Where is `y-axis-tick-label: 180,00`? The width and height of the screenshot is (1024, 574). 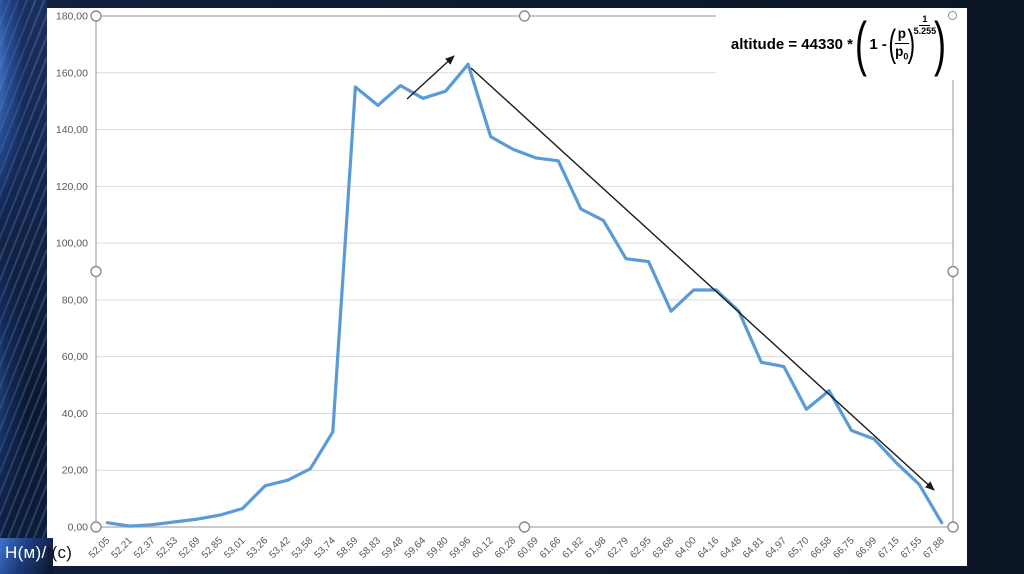
y-axis-tick-label: 180,00 is located at coordinates (72, 17).